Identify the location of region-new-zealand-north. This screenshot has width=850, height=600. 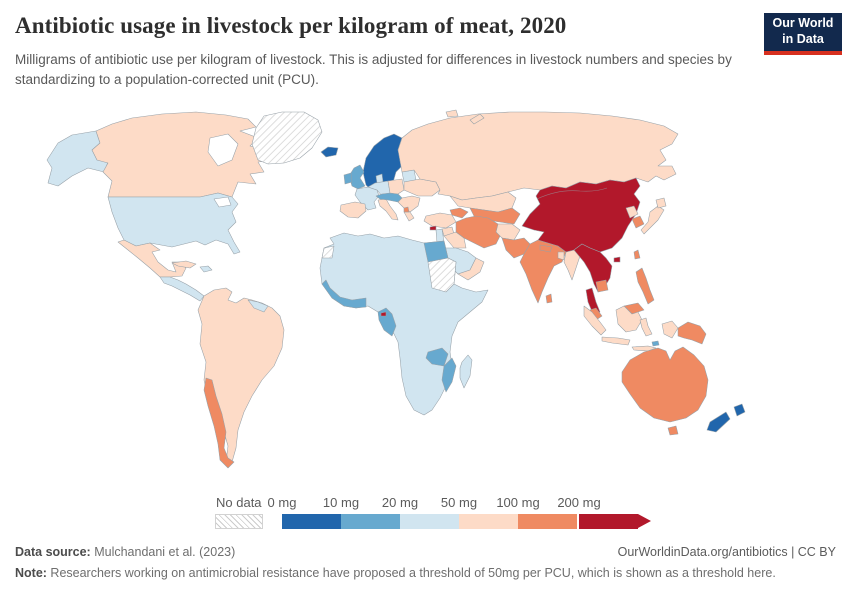
(739, 410).